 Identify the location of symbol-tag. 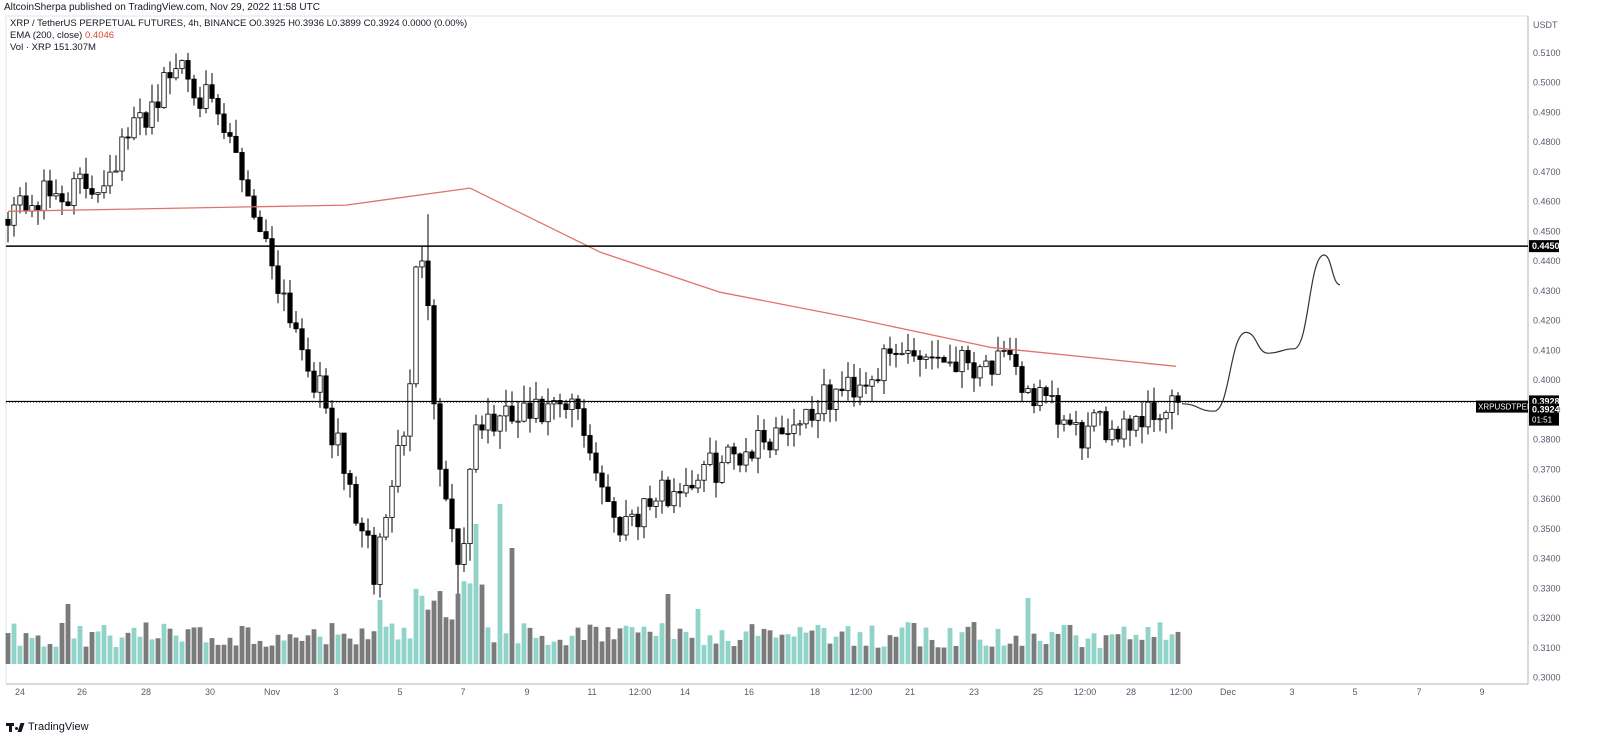
(1502, 406).